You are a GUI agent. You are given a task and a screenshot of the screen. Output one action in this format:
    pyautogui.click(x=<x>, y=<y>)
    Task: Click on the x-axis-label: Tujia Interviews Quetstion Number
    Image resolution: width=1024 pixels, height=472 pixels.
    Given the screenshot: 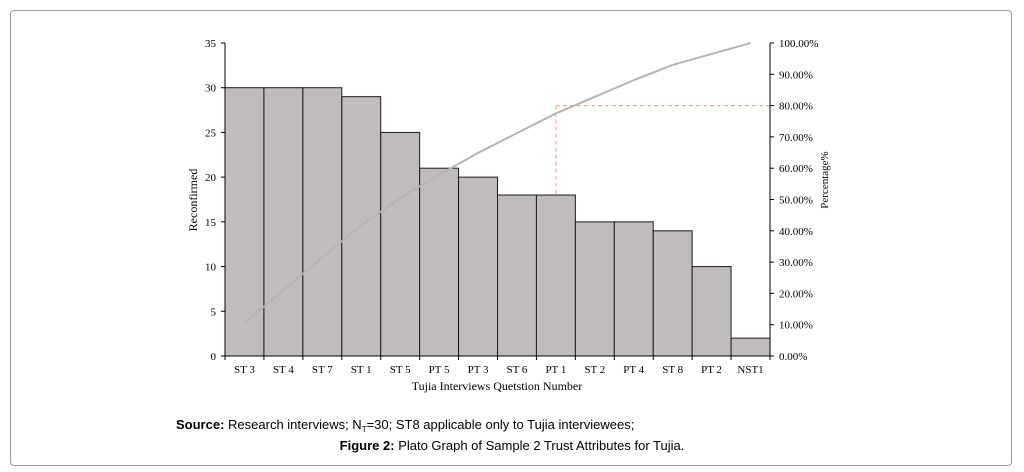 What is the action you would take?
    pyautogui.click(x=497, y=386)
    